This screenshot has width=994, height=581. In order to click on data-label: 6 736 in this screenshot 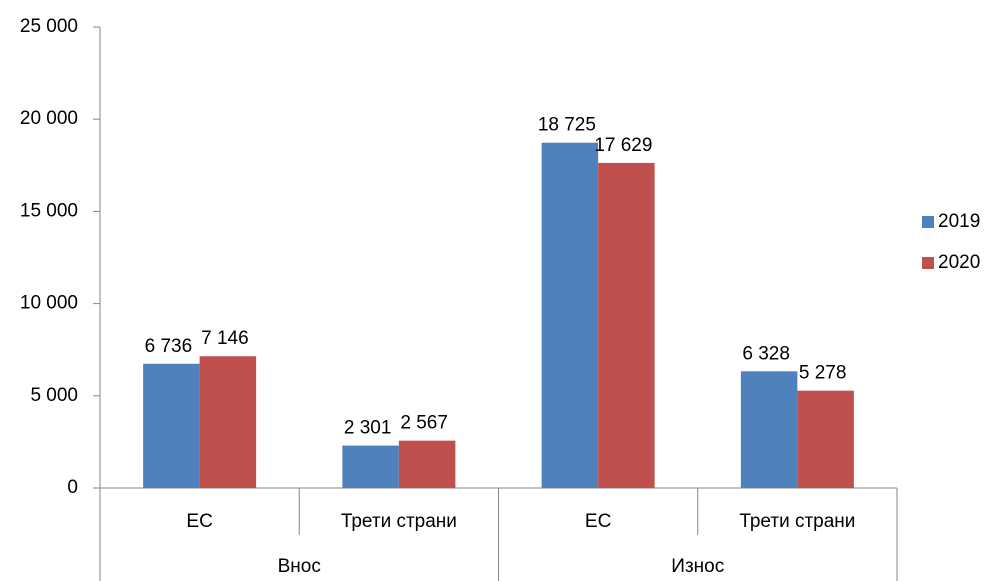, I will do `click(169, 346)`.